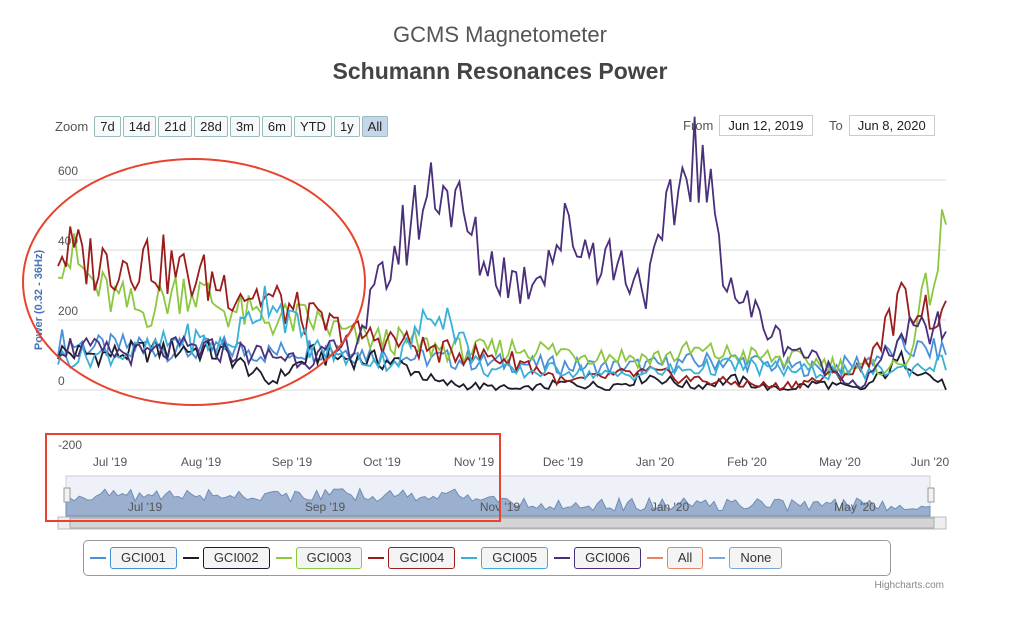 The image size is (1024, 618). Describe the element at coordinates (236, 558) in the screenshot. I see `legend-button-gci002: GCI002` at that location.